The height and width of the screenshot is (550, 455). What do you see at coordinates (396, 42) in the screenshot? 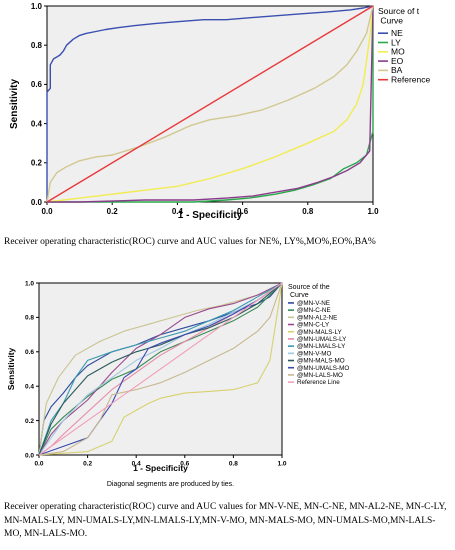
I see `legend-label: LY` at bounding box center [396, 42].